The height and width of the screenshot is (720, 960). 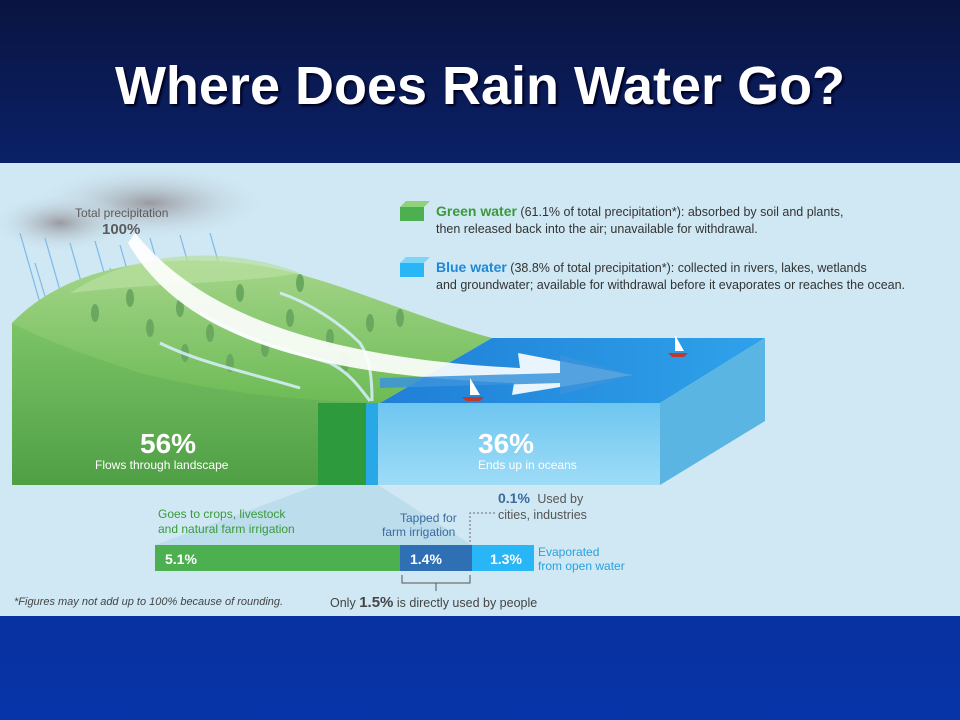 I want to click on river-strip, so click(x=372, y=444).